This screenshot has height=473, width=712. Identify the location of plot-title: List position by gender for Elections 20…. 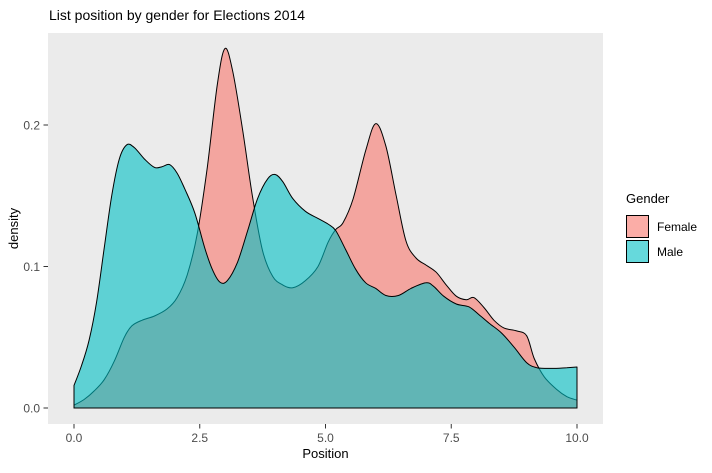
(177, 15).